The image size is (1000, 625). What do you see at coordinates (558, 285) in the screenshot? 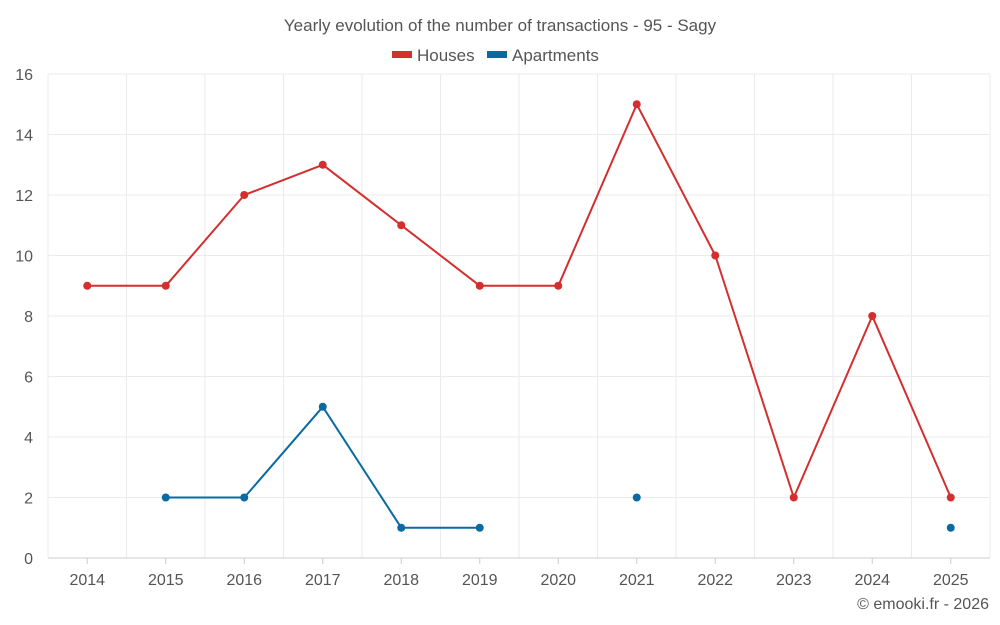
I see `data-point-houses-2020` at bounding box center [558, 285].